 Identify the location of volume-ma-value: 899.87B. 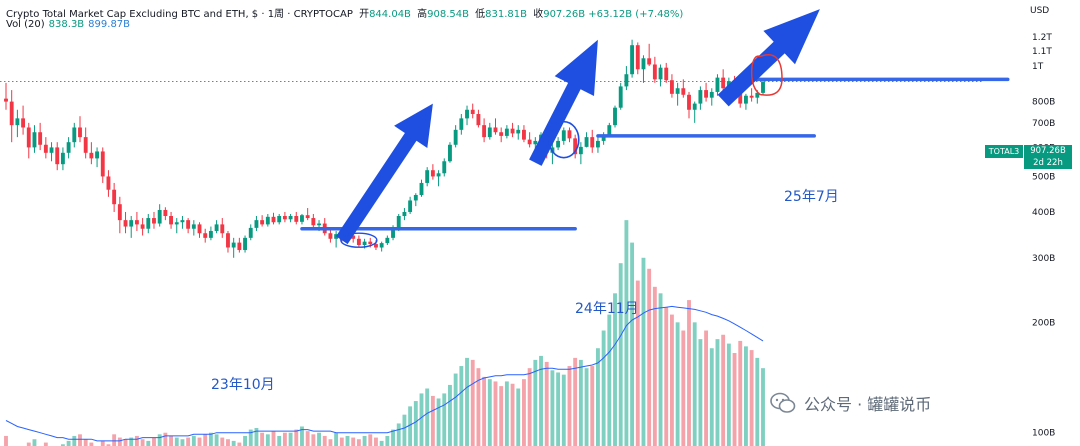
(109, 24).